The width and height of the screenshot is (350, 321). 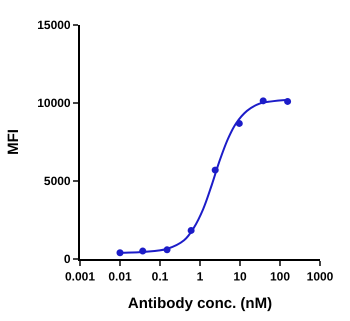 I want to click on y-tick-label: 0, so click(x=67, y=259).